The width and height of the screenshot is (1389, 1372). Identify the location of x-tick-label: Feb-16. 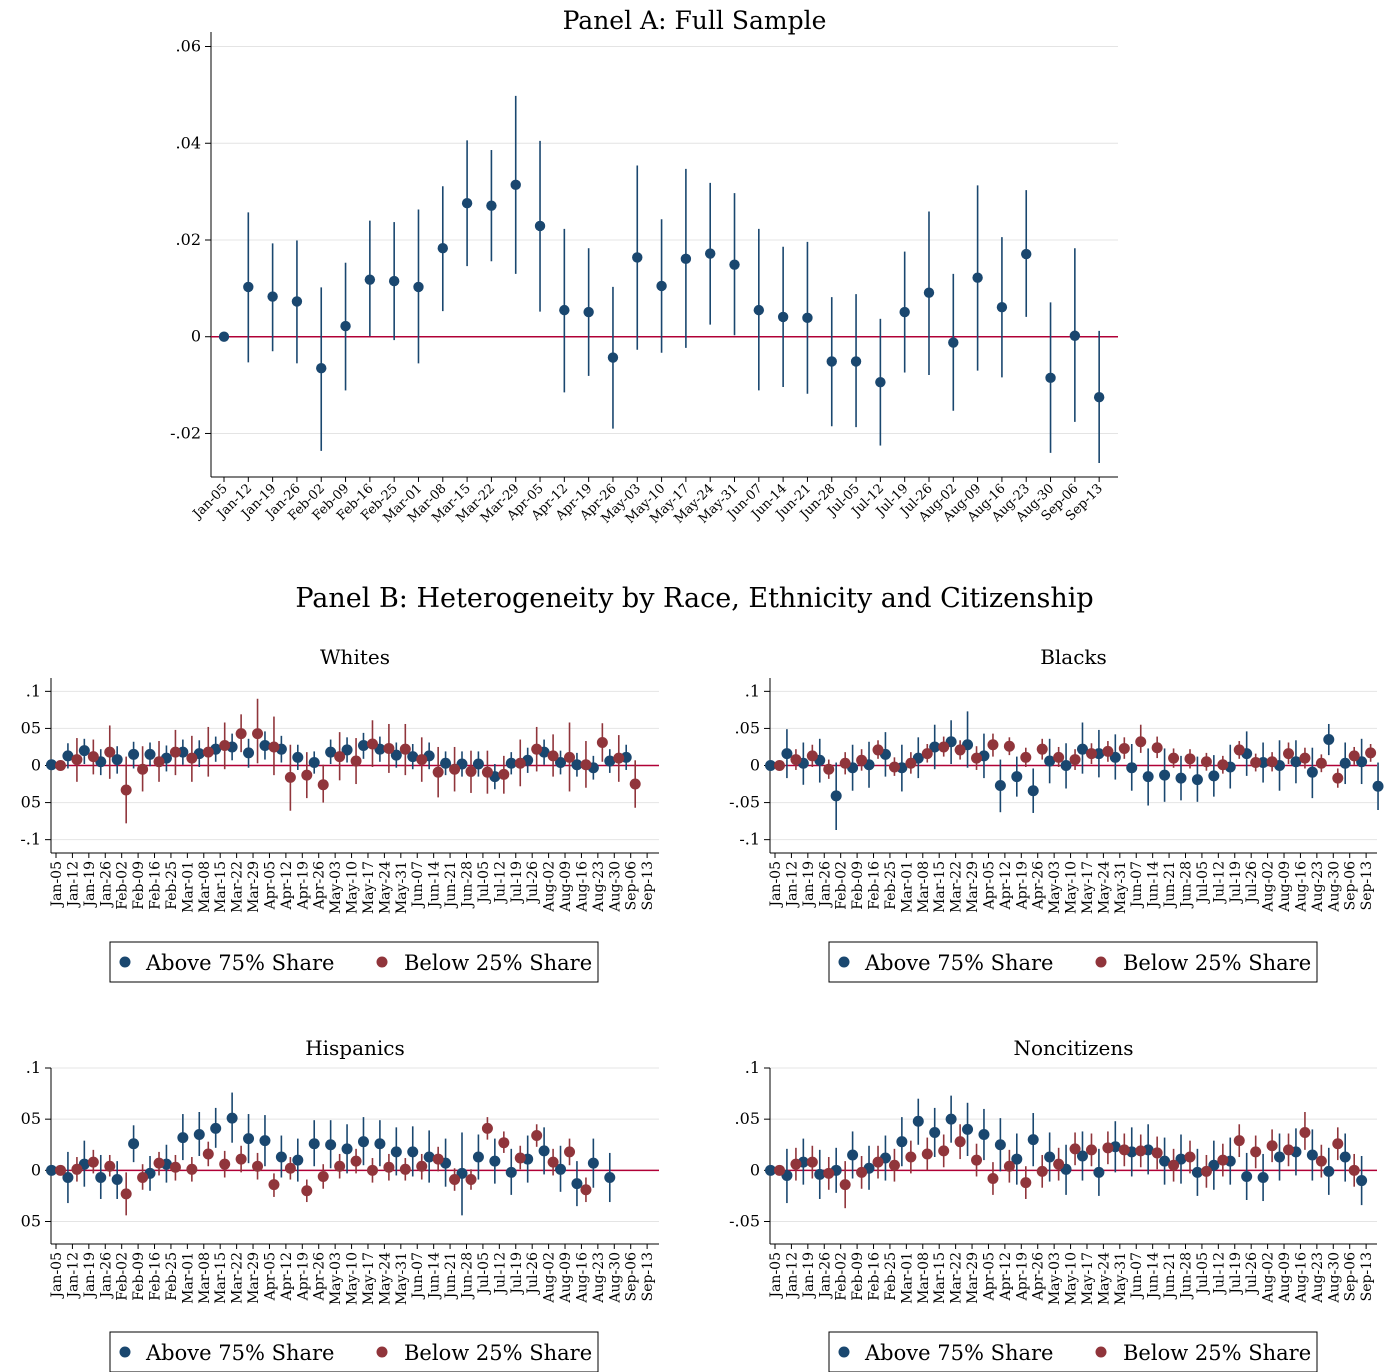
(156, 1276).